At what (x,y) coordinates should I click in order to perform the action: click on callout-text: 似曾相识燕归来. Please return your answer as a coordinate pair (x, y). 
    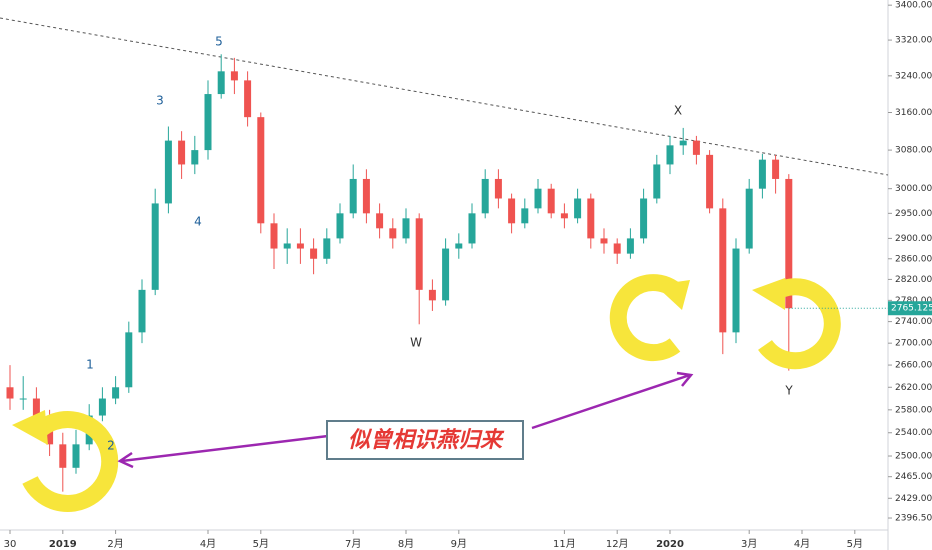
    Looking at the image, I should click on (426, 440).